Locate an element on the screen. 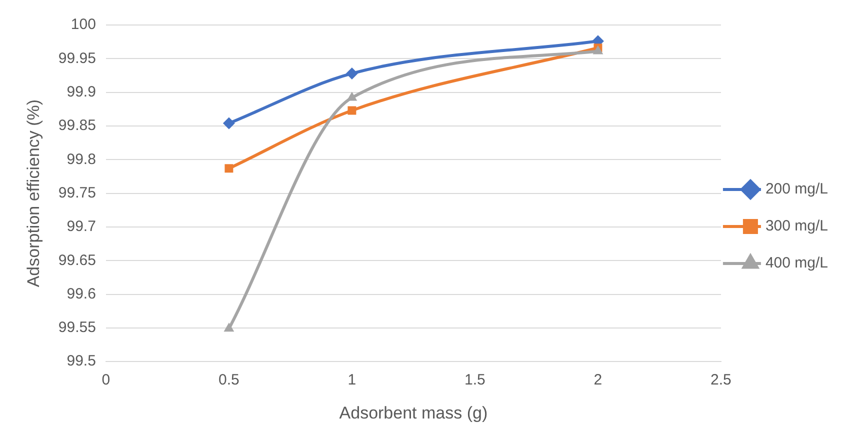  x-tick-label: 0 is located at coordinates (106, 380).